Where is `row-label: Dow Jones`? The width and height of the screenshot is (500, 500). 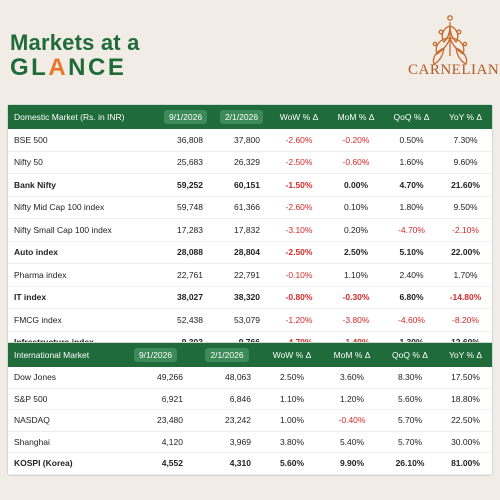
row-label: Dow Jones is located at coordinates (63, 378).